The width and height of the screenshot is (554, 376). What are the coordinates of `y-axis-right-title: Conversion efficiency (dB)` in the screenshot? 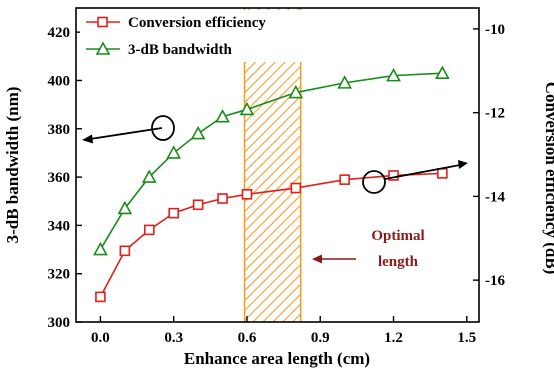 It's located at (548, 178).